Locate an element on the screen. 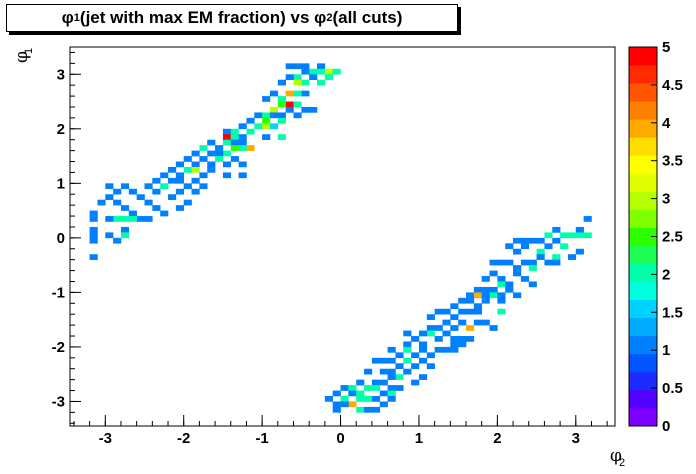 This screenshot has width=696, height=474. x-tick-label: -2 is located at coordinates (183, 438).